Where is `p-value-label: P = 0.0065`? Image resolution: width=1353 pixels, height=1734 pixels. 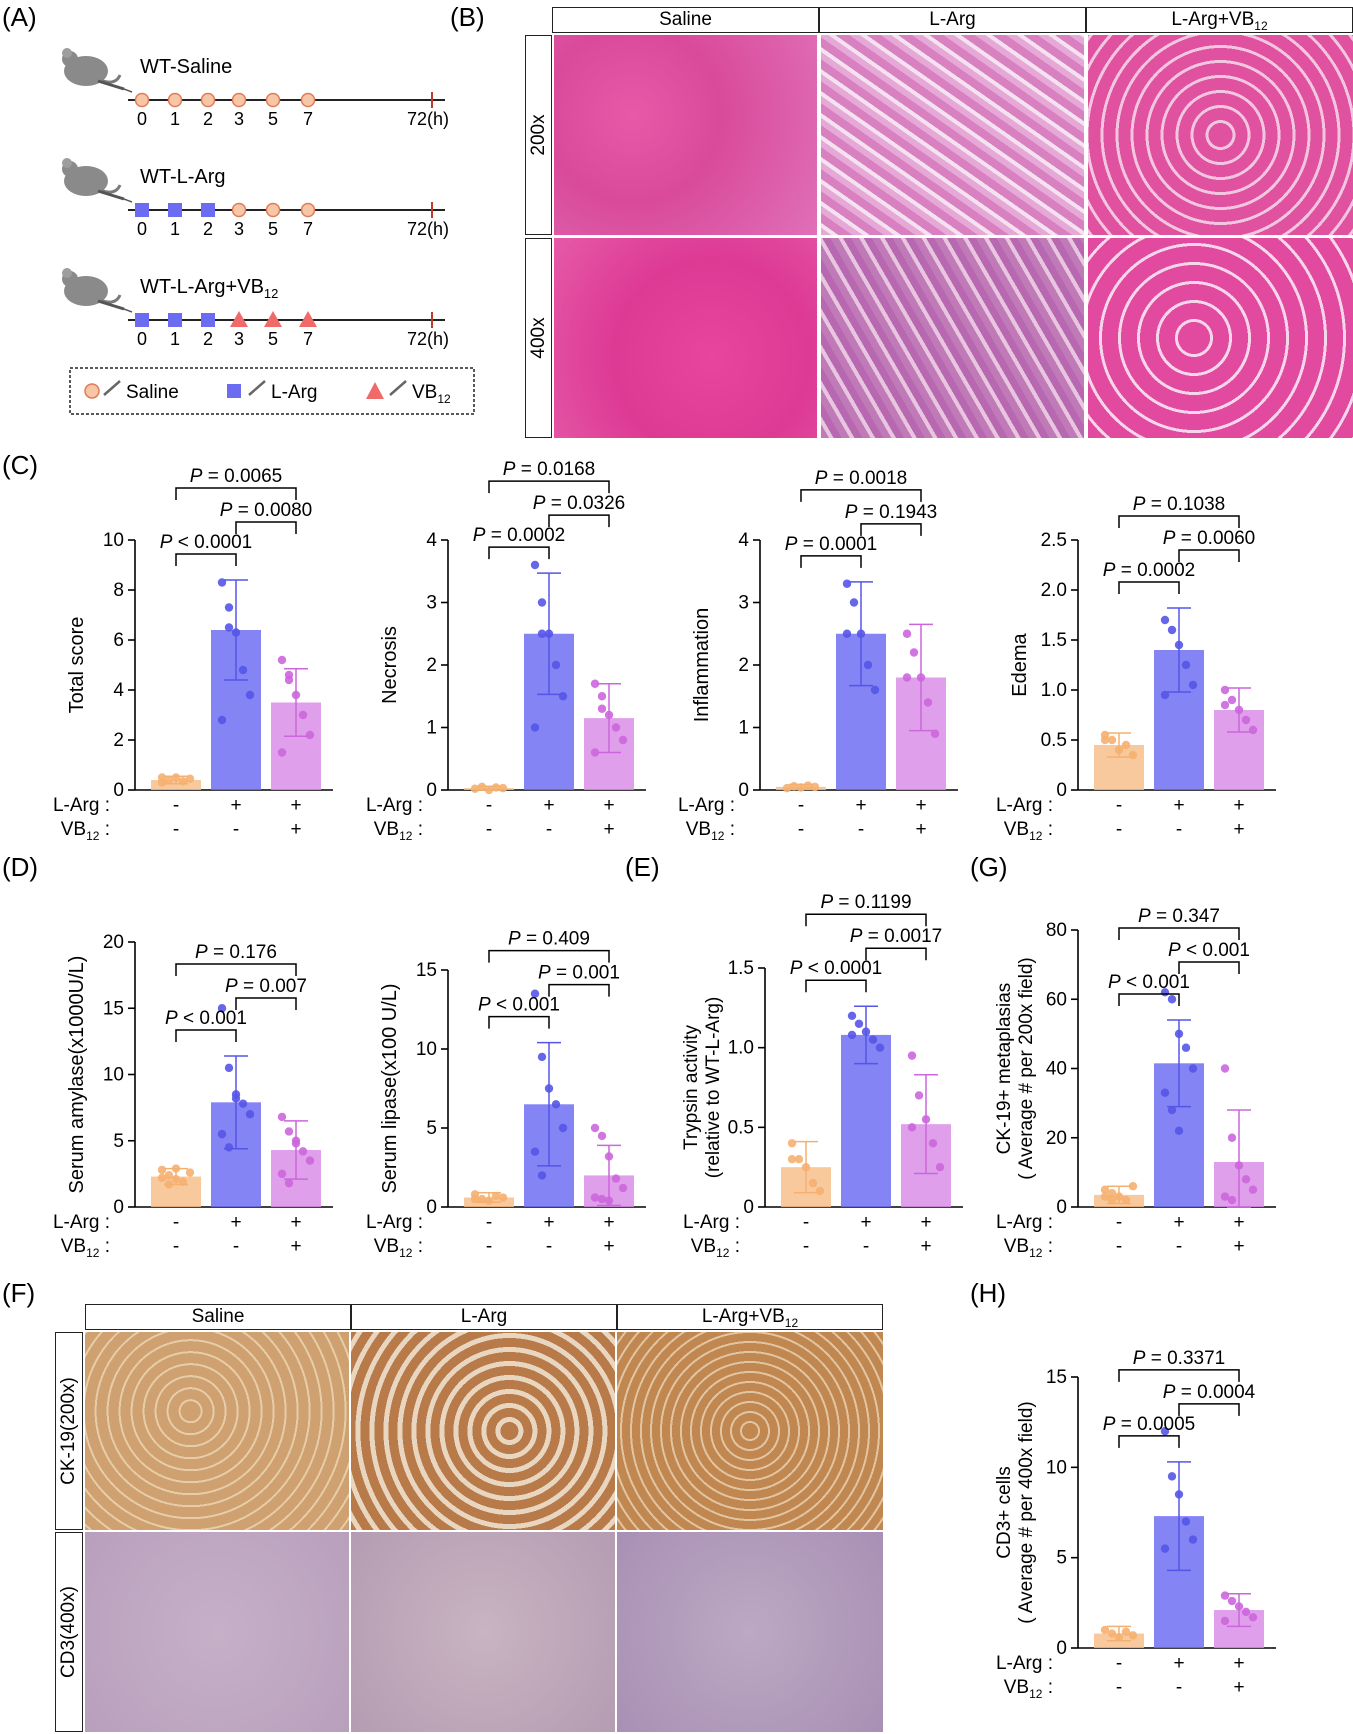
p-value-label: P = 0.0065 is located at coordinates (236, 476).